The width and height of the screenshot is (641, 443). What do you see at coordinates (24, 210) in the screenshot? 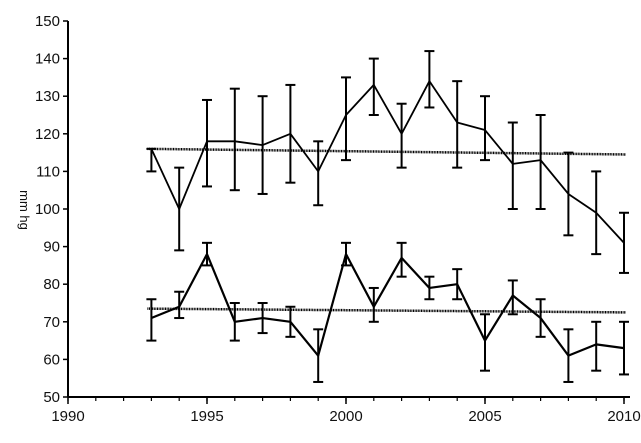
I see `y-axis-label: mm hg` at bounding box center [24, 210].